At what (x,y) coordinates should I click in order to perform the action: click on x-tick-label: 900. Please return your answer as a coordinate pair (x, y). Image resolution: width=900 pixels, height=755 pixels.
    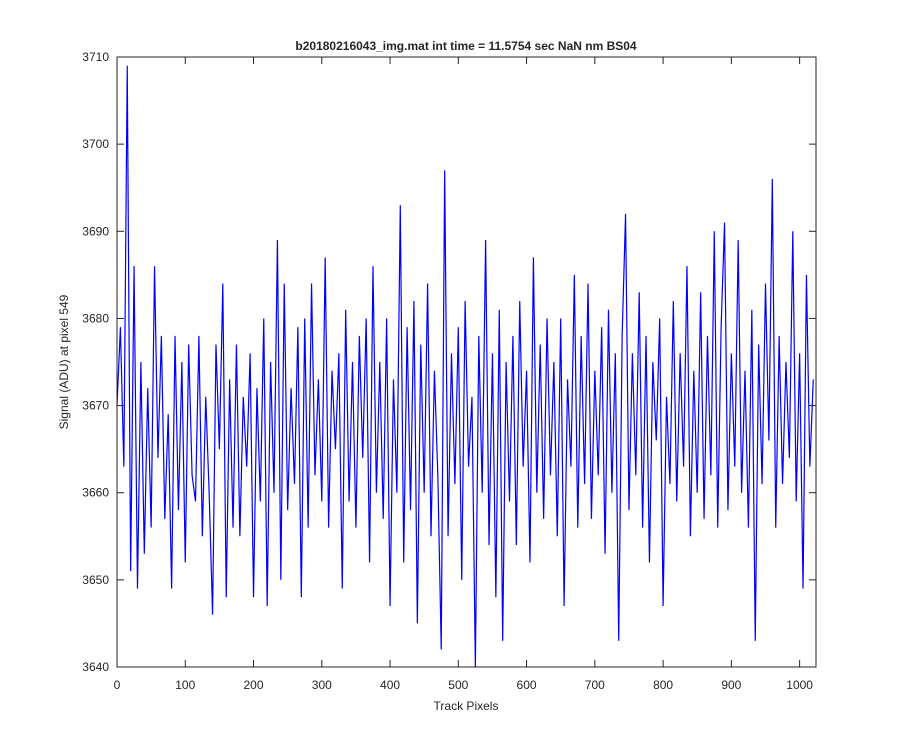
    Looking at the image, I should click on (731, 685).